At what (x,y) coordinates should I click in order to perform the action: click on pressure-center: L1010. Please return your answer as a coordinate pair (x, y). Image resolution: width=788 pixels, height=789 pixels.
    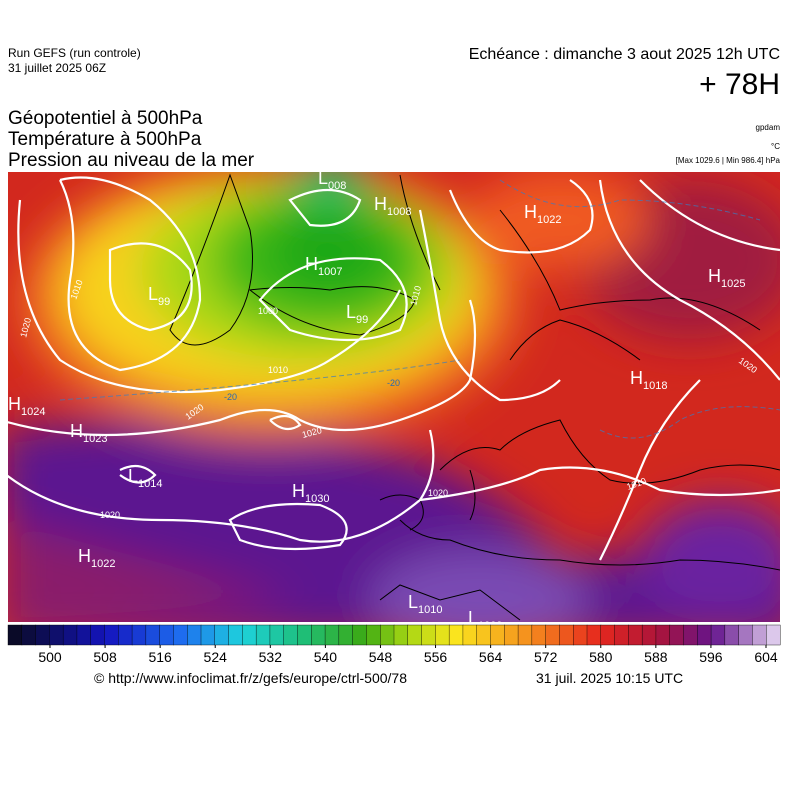
    Looking at the image, I should click on (425, 604).